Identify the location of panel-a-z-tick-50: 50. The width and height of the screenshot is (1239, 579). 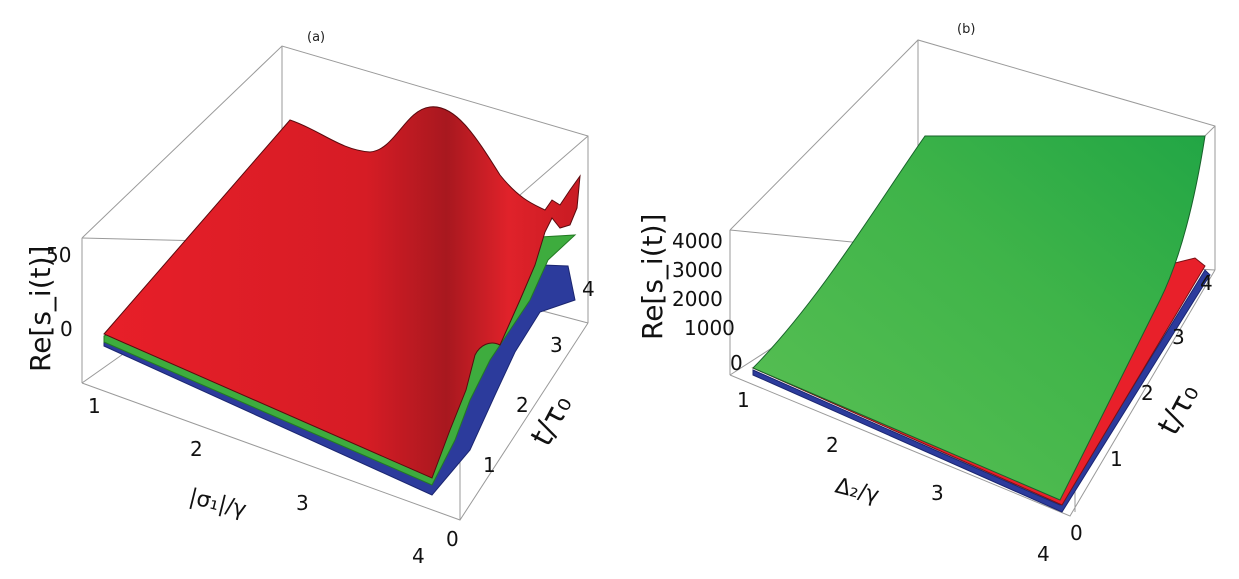
(58, 255).